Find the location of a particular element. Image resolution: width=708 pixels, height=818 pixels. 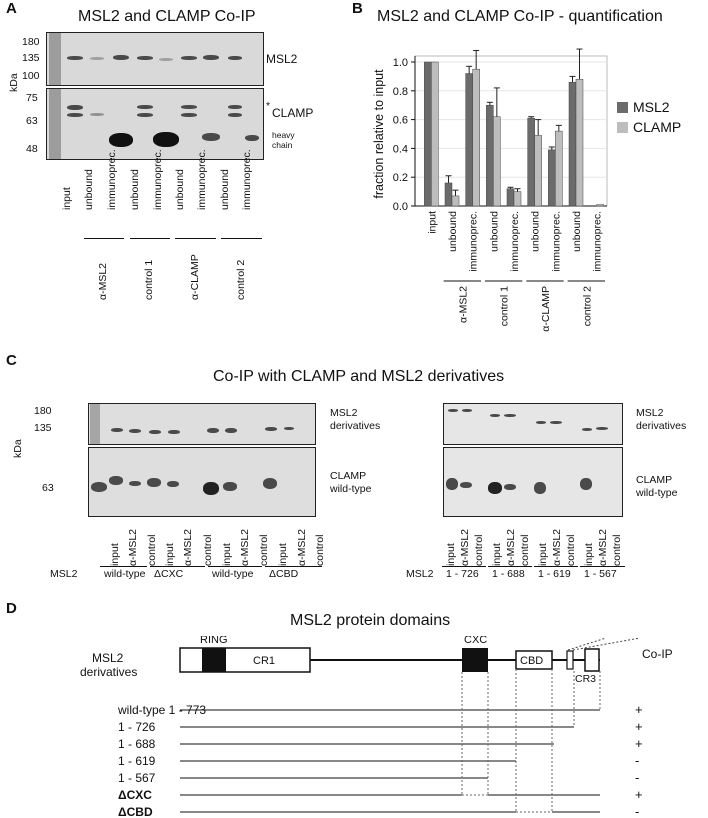

construct-label: 1 - 726 is located at coordinates (137, 727).